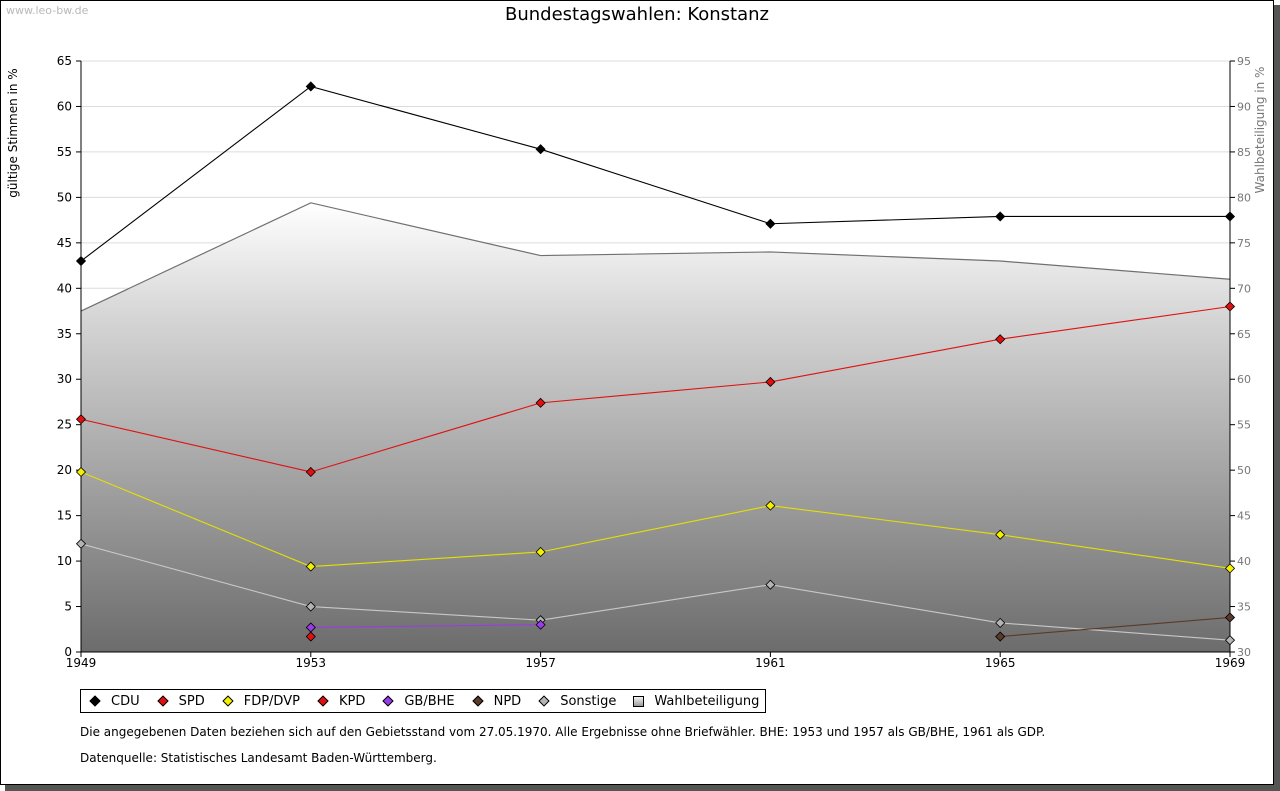 The height and width of the screenshot is (791, 1280). I want to click on series-line-fdp-dvp, so click(655, 520).